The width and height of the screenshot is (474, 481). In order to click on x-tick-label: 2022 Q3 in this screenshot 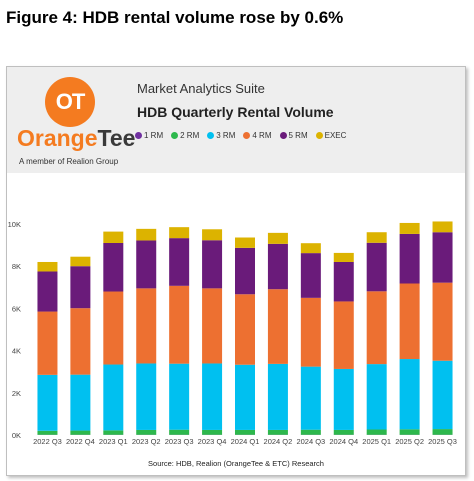, I will do `click(47, 441)`.